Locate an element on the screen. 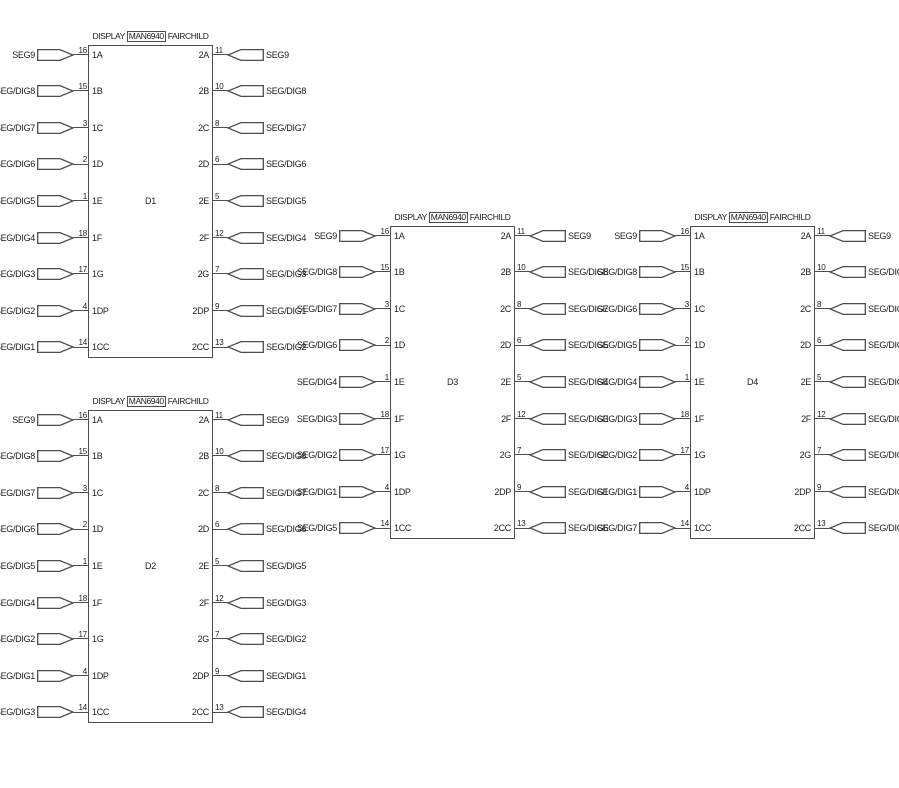  pin-wire: 1 is located at coordinates (81, 200).